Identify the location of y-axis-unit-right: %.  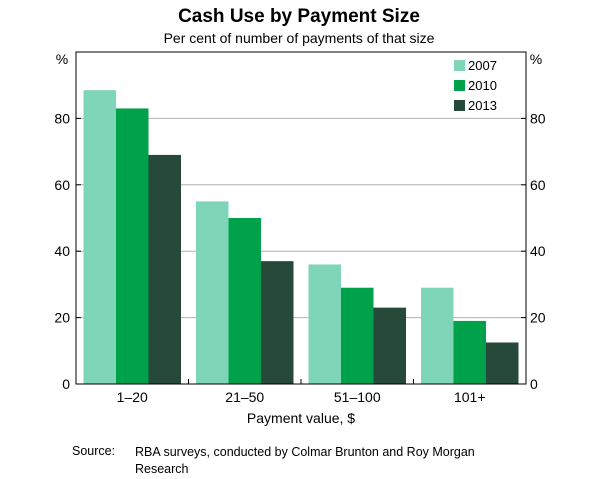
(536, 59).